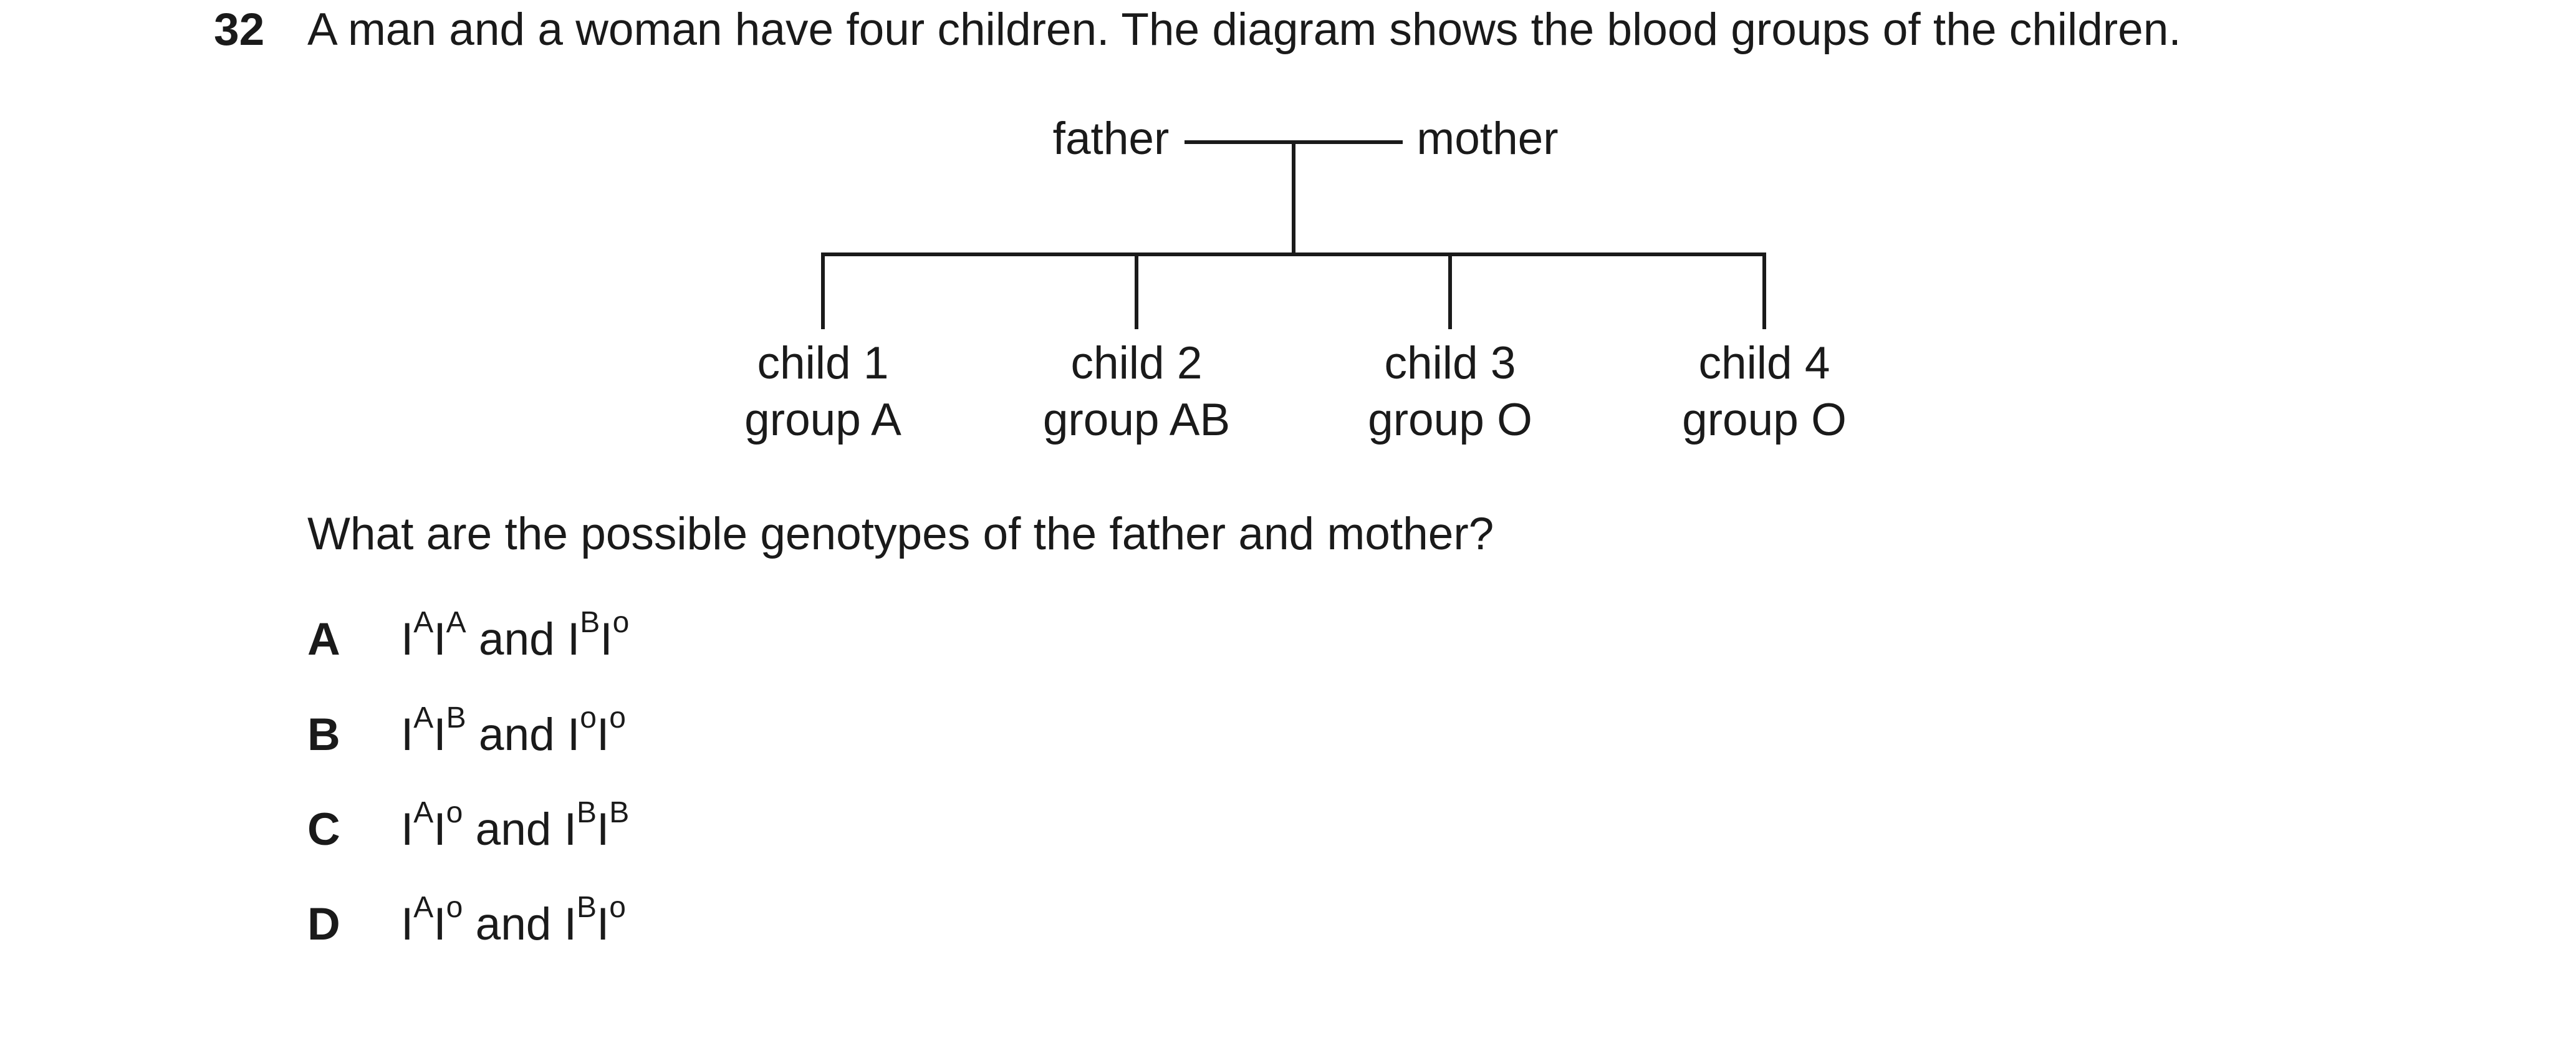 The height and width of the screenshot is (1063, 2576). What do you see at coordinates (596, 730) in the screenshot?
I see `mother-genotype: IoIo` at bounding box center [596, 730].